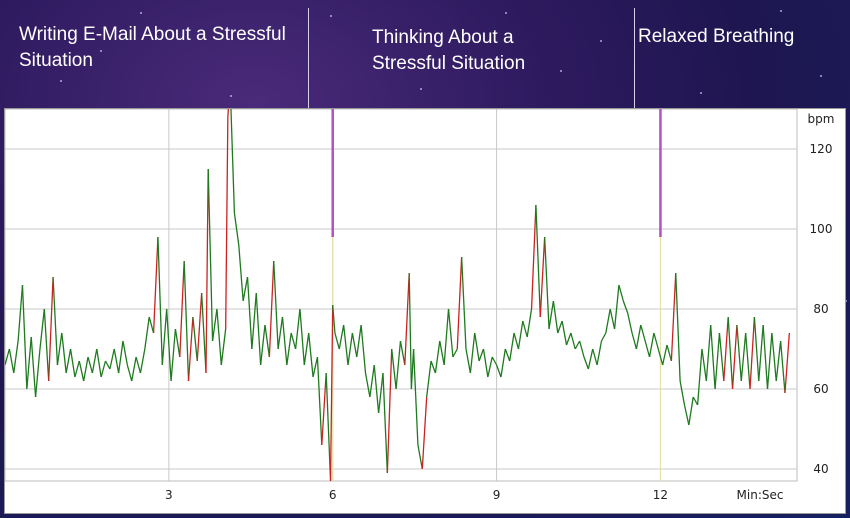 The image size is (850, 518). What do you see at coordinates (449, 63) in the screenshot?
I see `phase-label-line: Stressful Situation` at bounding box center [449, 63].